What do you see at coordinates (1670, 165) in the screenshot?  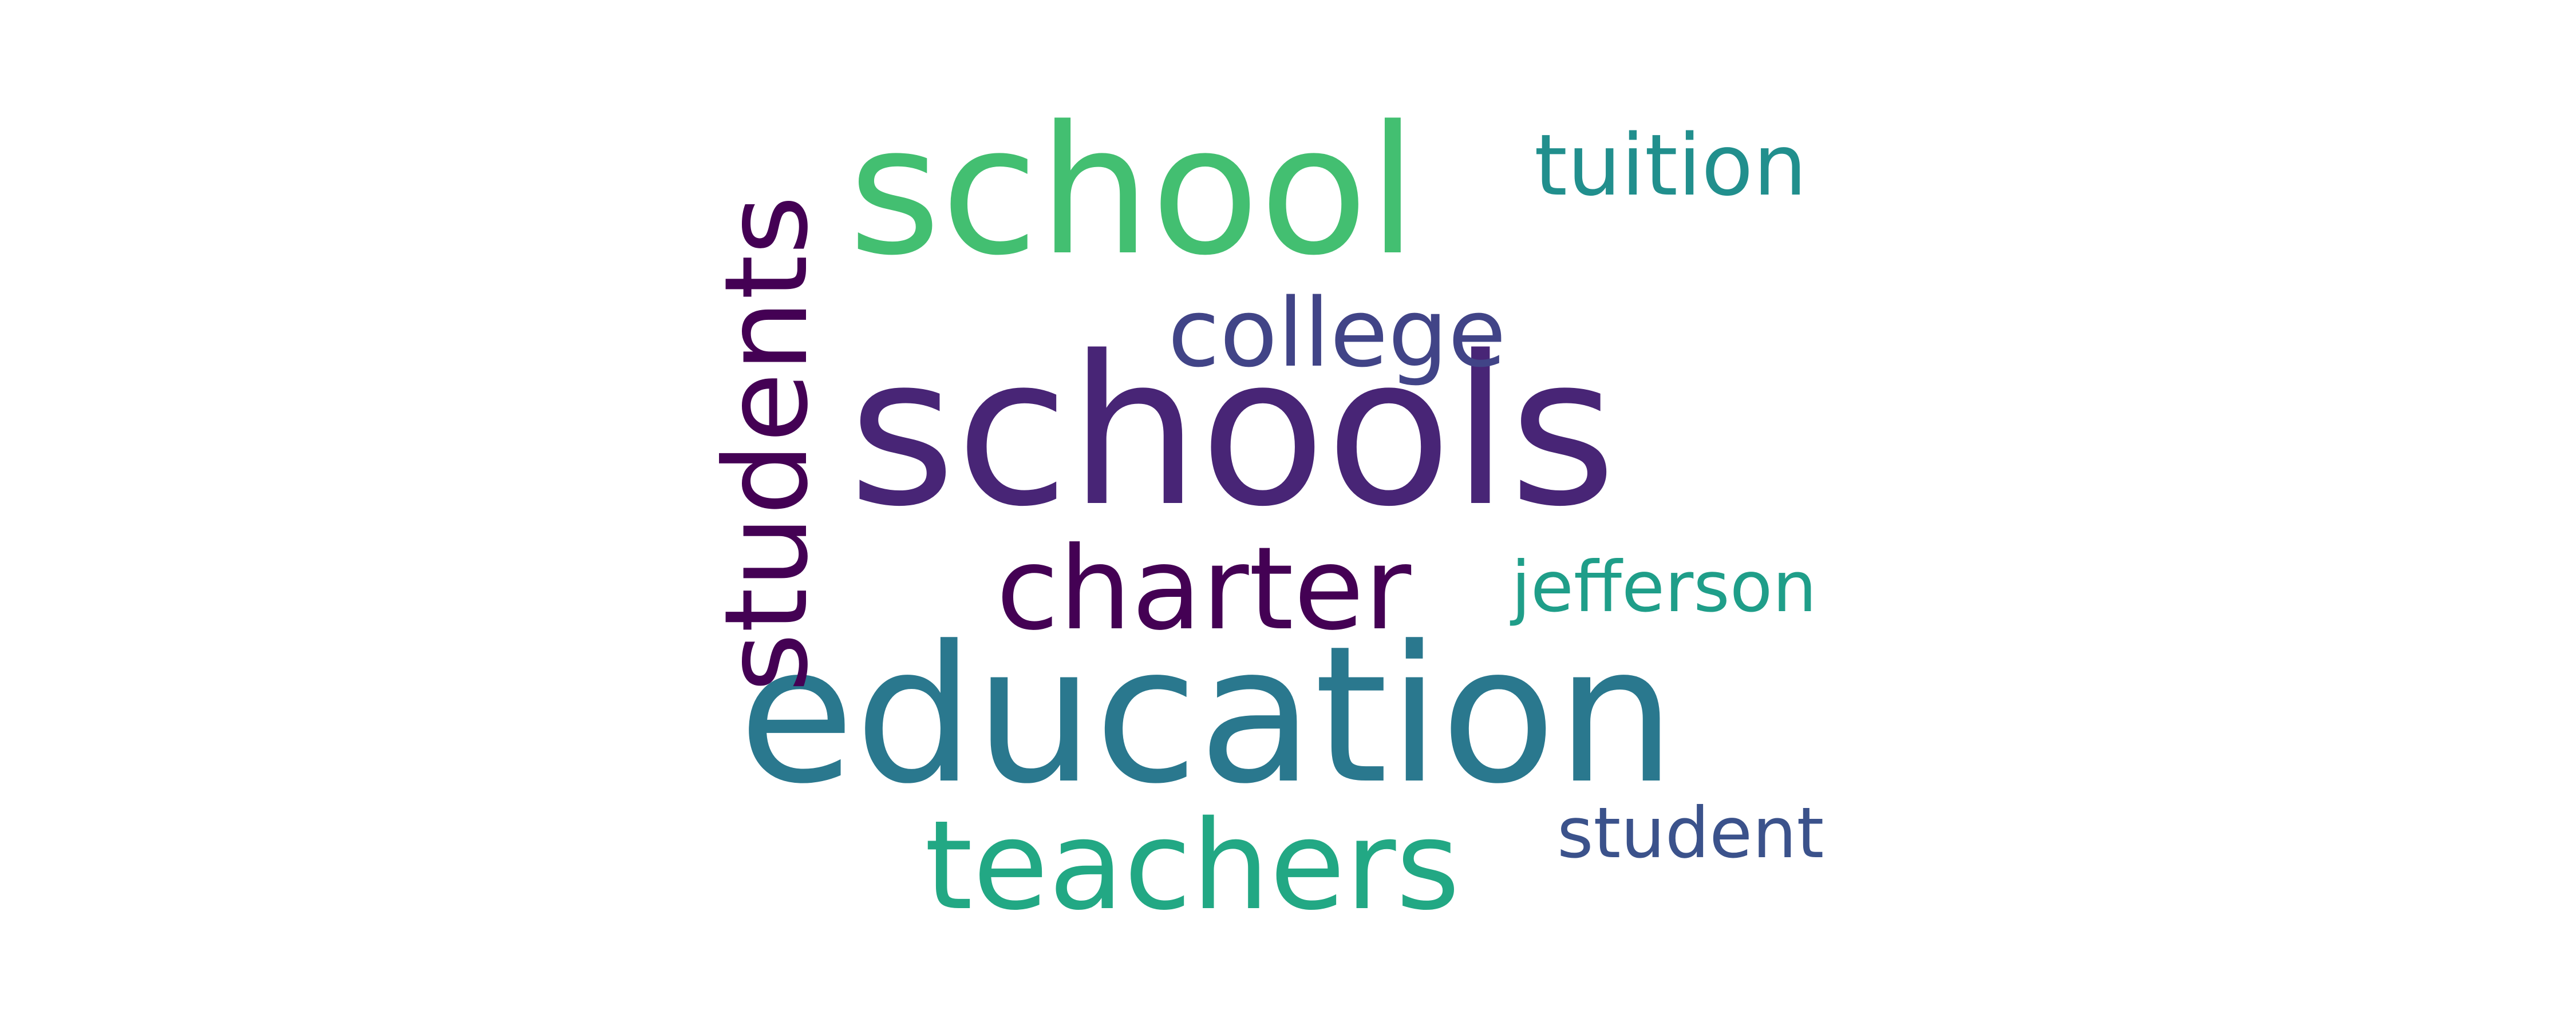 I see `word-tuition: tuition` at bounding box center [1670, 165].